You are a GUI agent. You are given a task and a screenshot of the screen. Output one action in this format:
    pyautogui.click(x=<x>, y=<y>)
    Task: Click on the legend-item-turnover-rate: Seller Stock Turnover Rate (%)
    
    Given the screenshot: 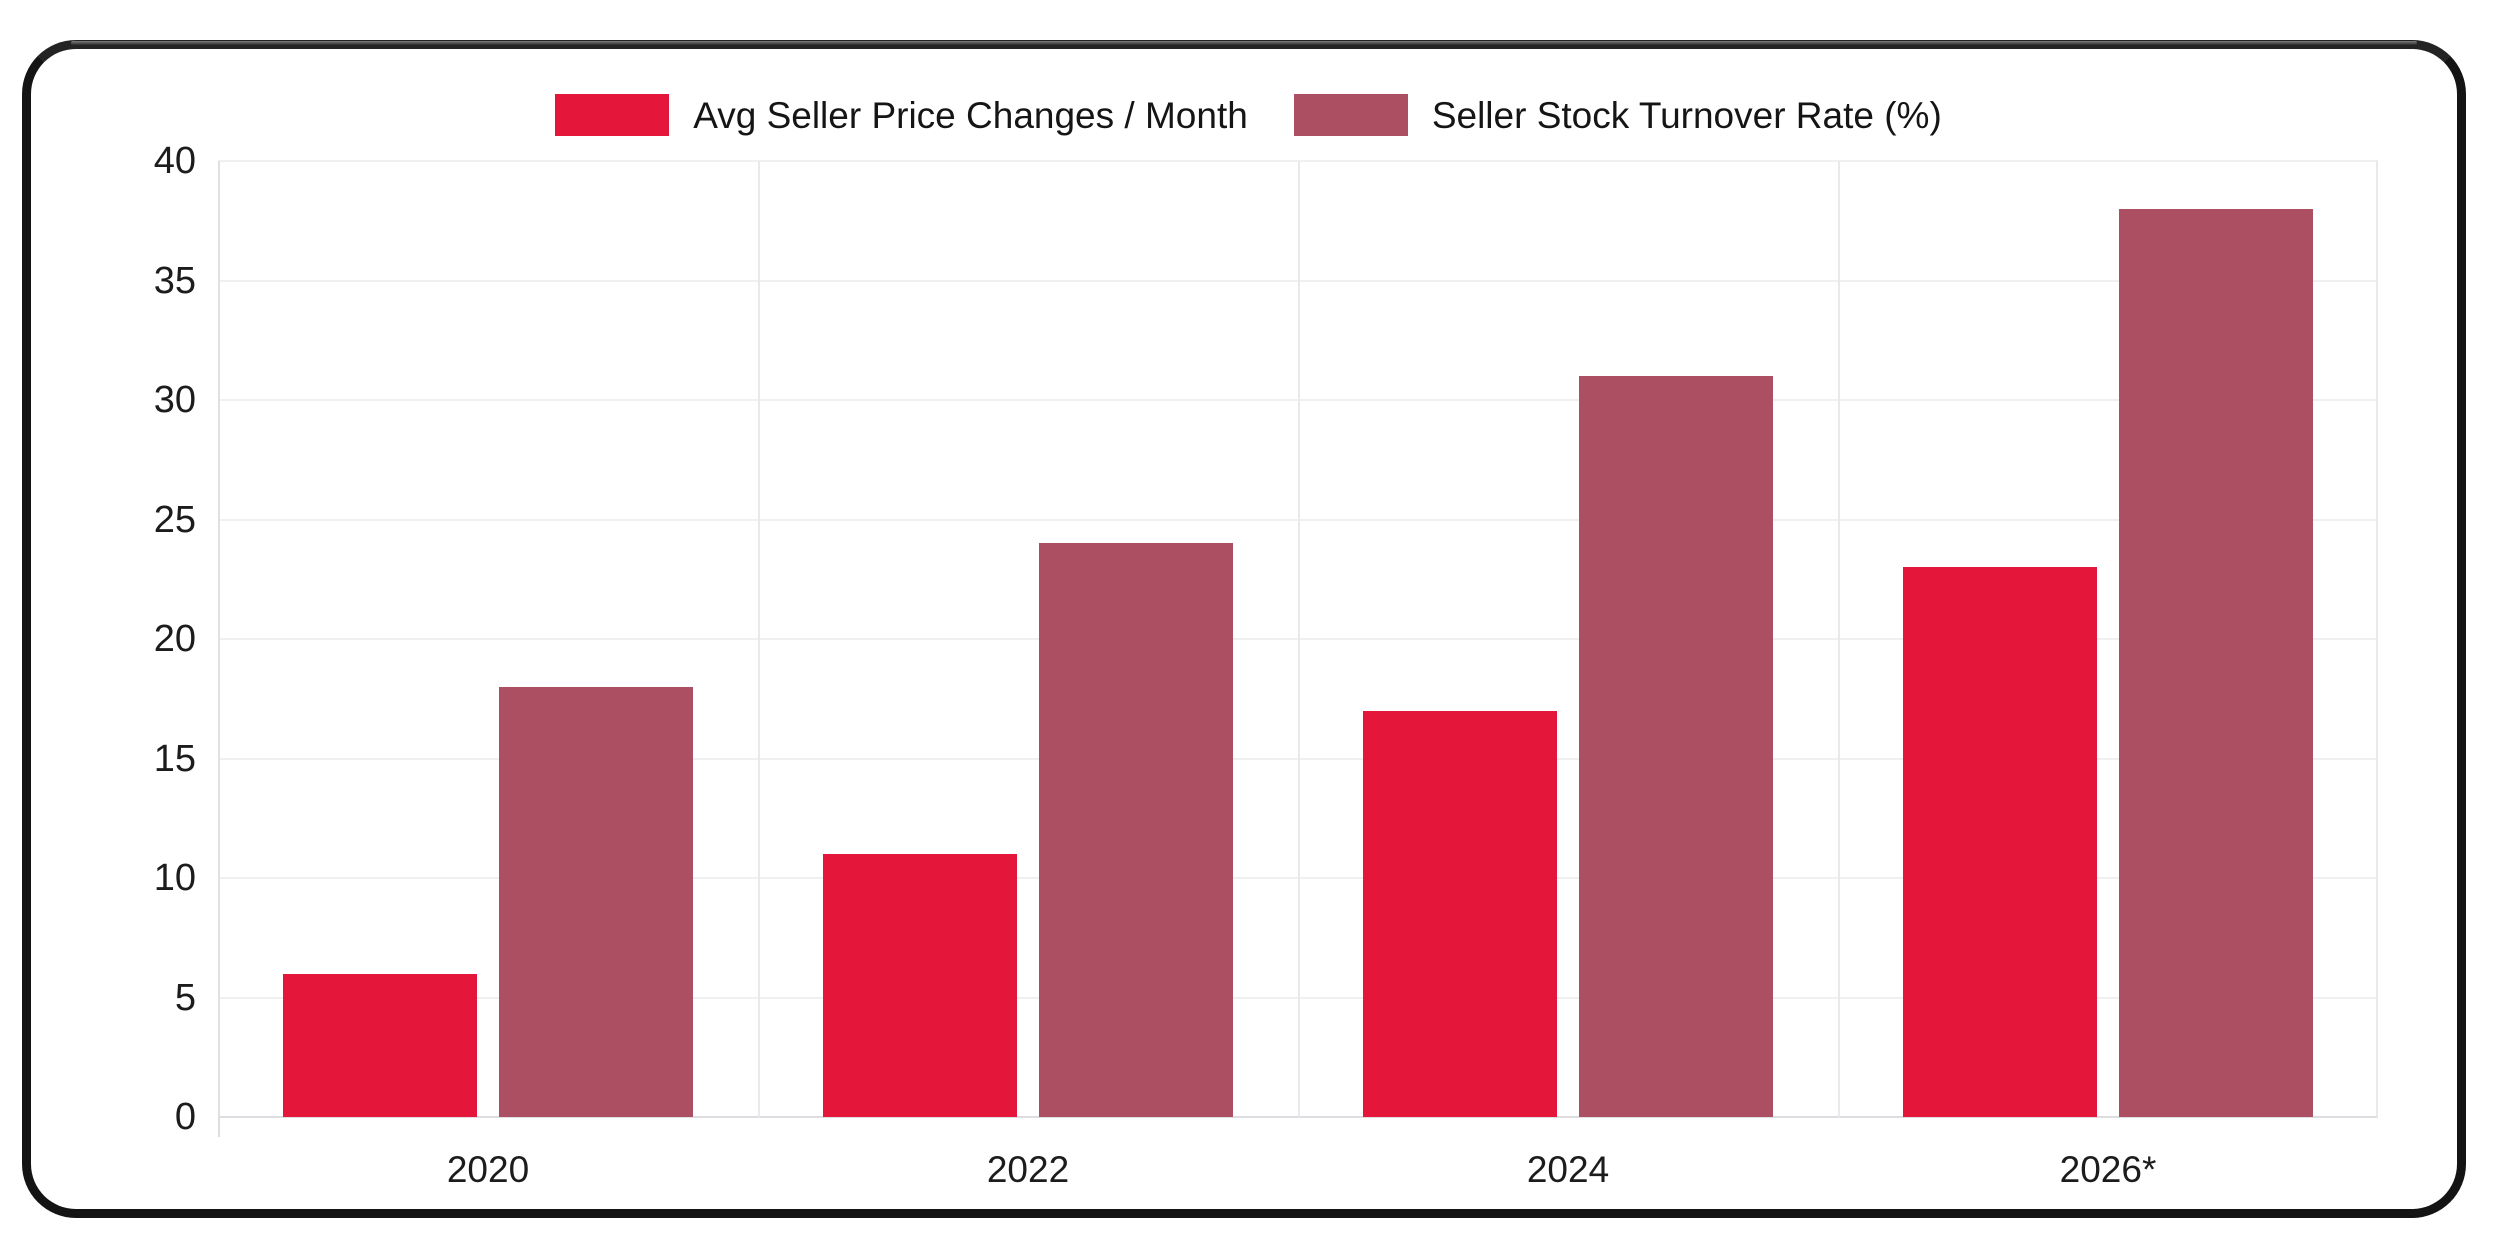 What is the action you would take?
    pyautogui.click(x=1617, y=115)
    